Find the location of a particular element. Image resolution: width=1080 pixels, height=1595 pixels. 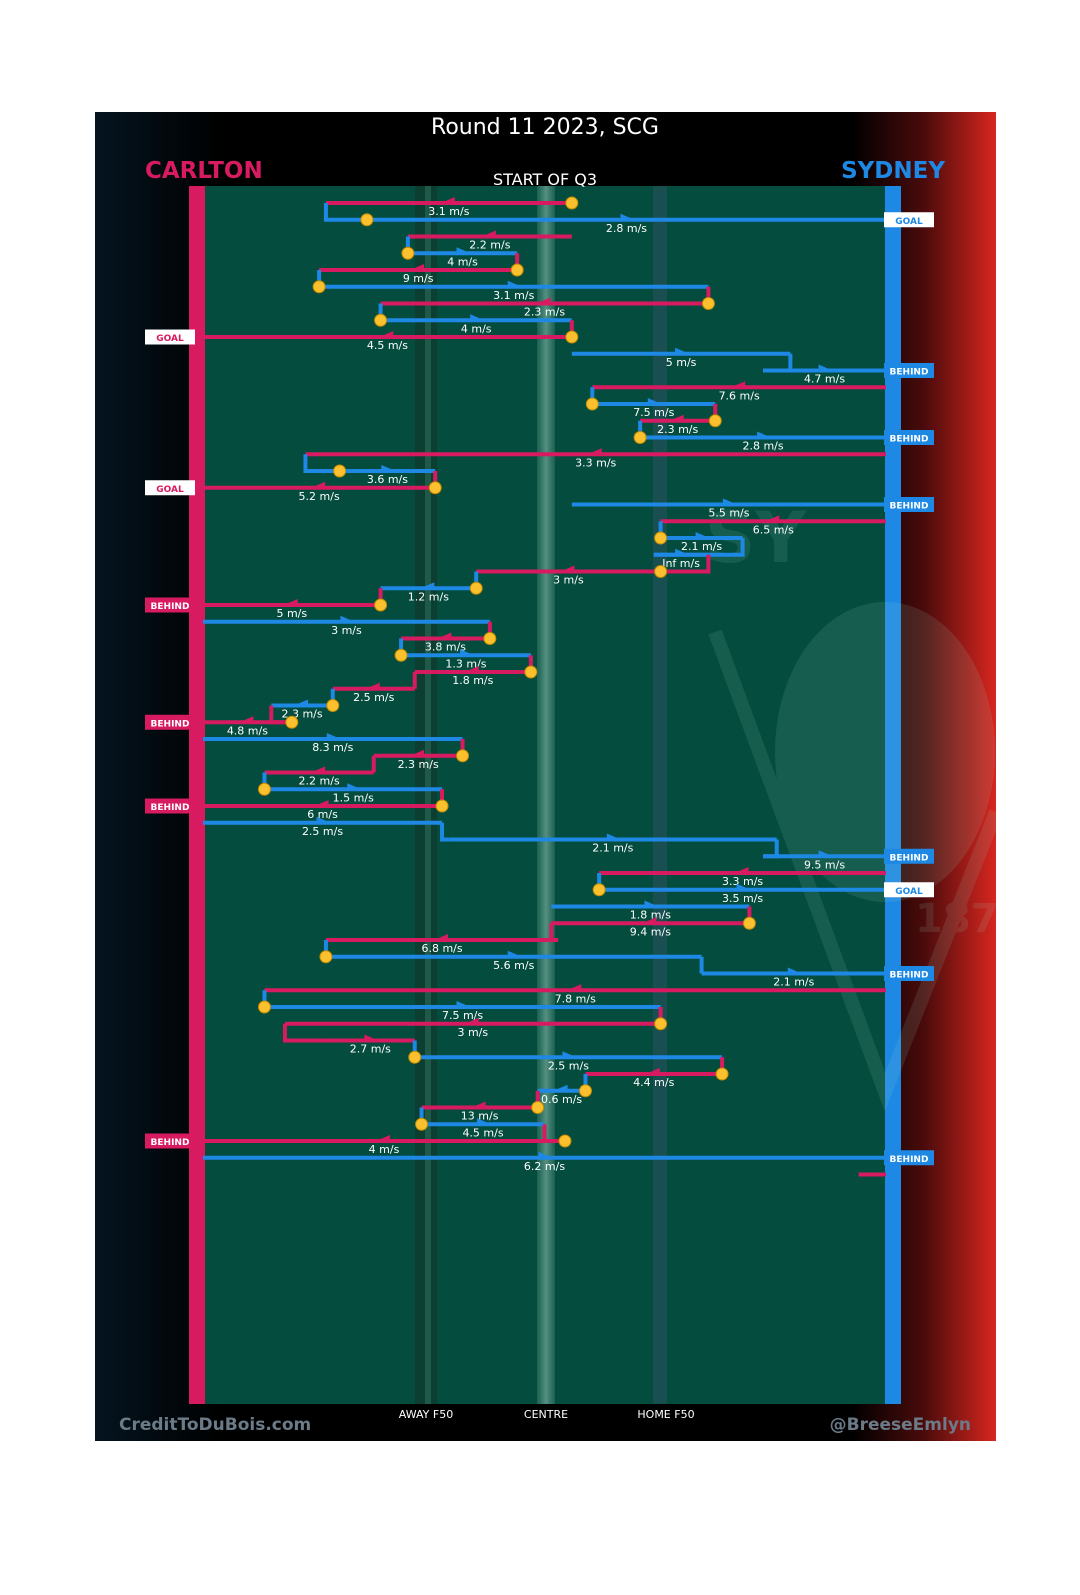

home-f50-band is located at coordinates (660, 795).